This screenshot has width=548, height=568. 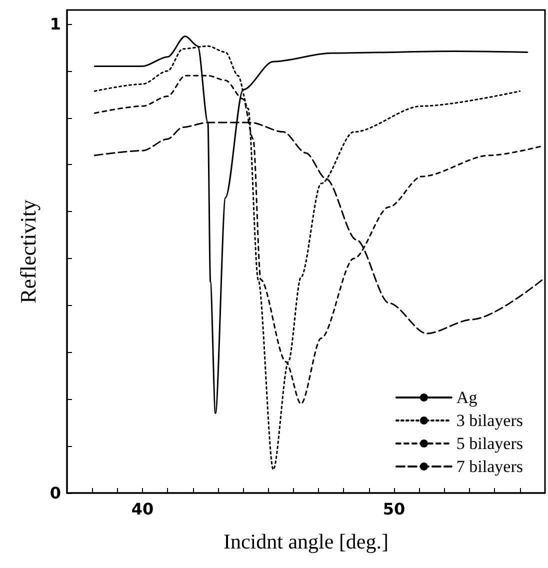 I want to click on x-tick-label: 50, so click(x=394, y=509).